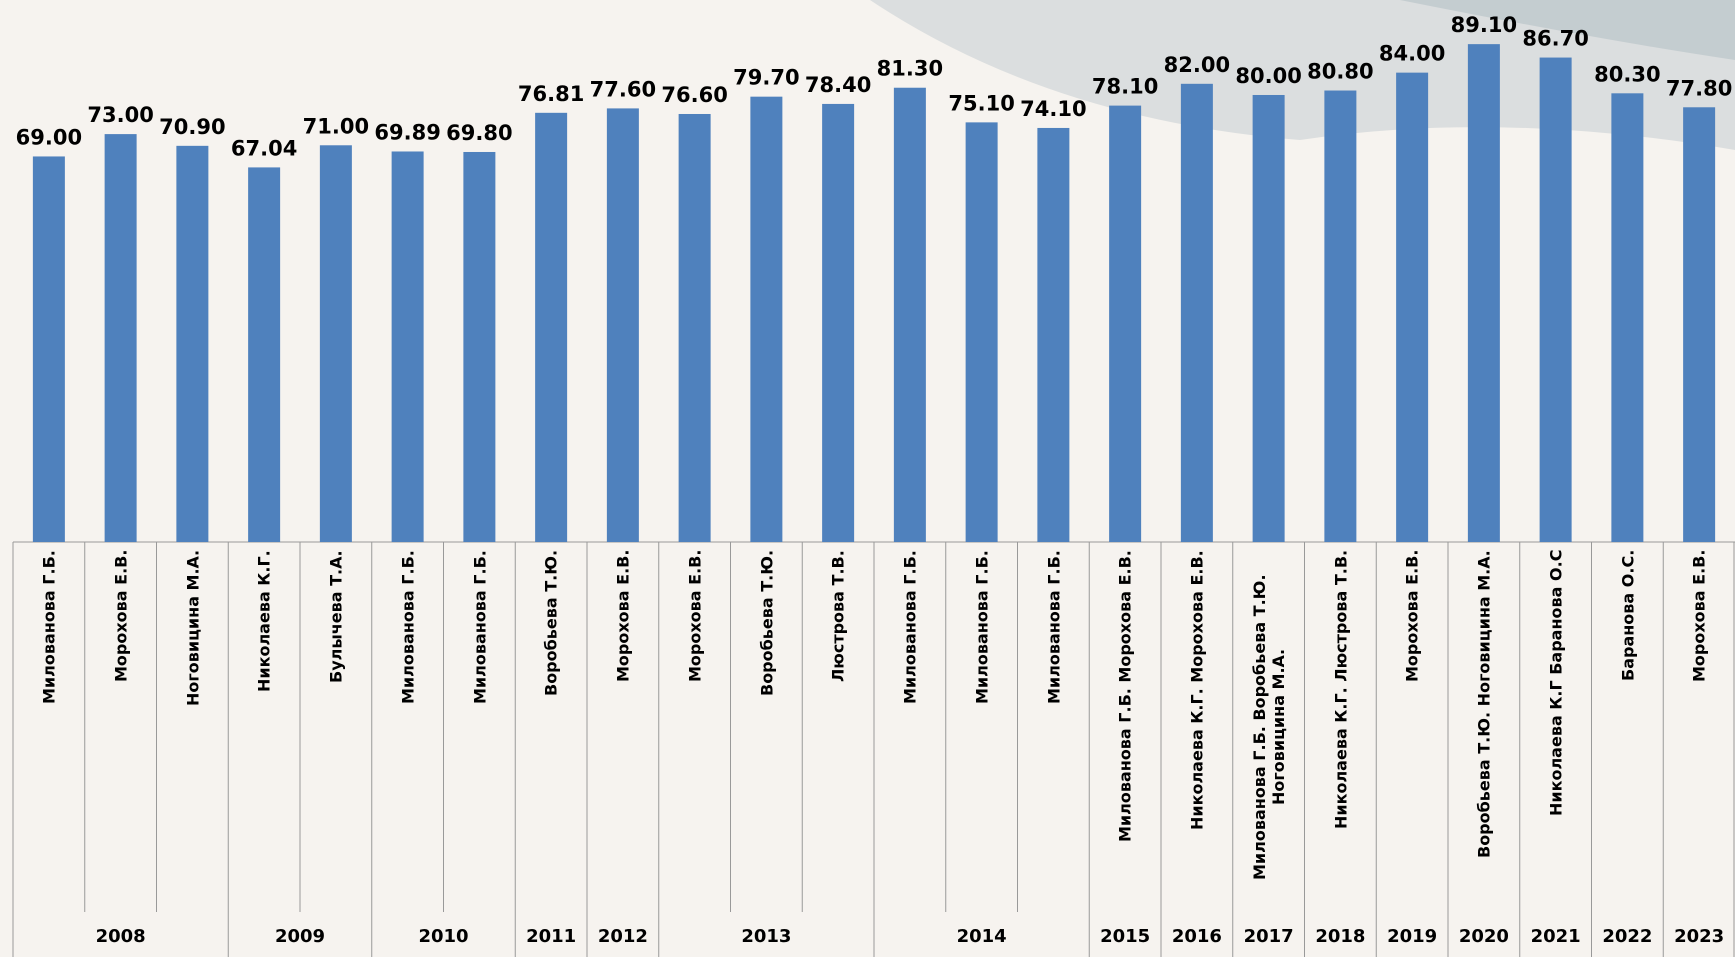  What do you see at coordinates (300, 936) in the screenshot?
I see `group-label: 2009` at bounding box center [300, 936].